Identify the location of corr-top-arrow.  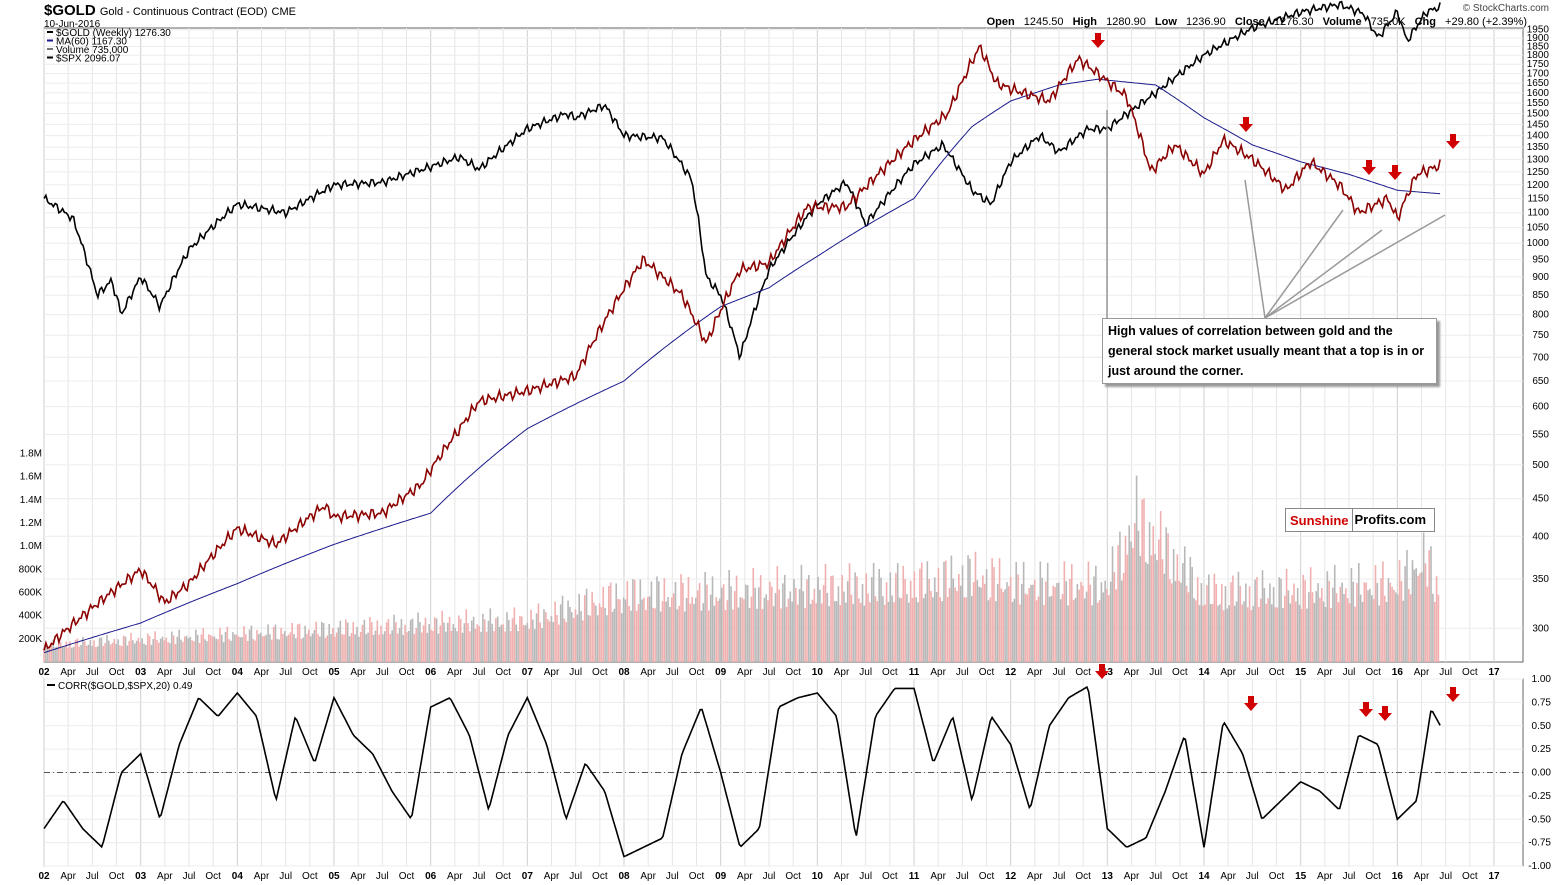
(1385, 713).